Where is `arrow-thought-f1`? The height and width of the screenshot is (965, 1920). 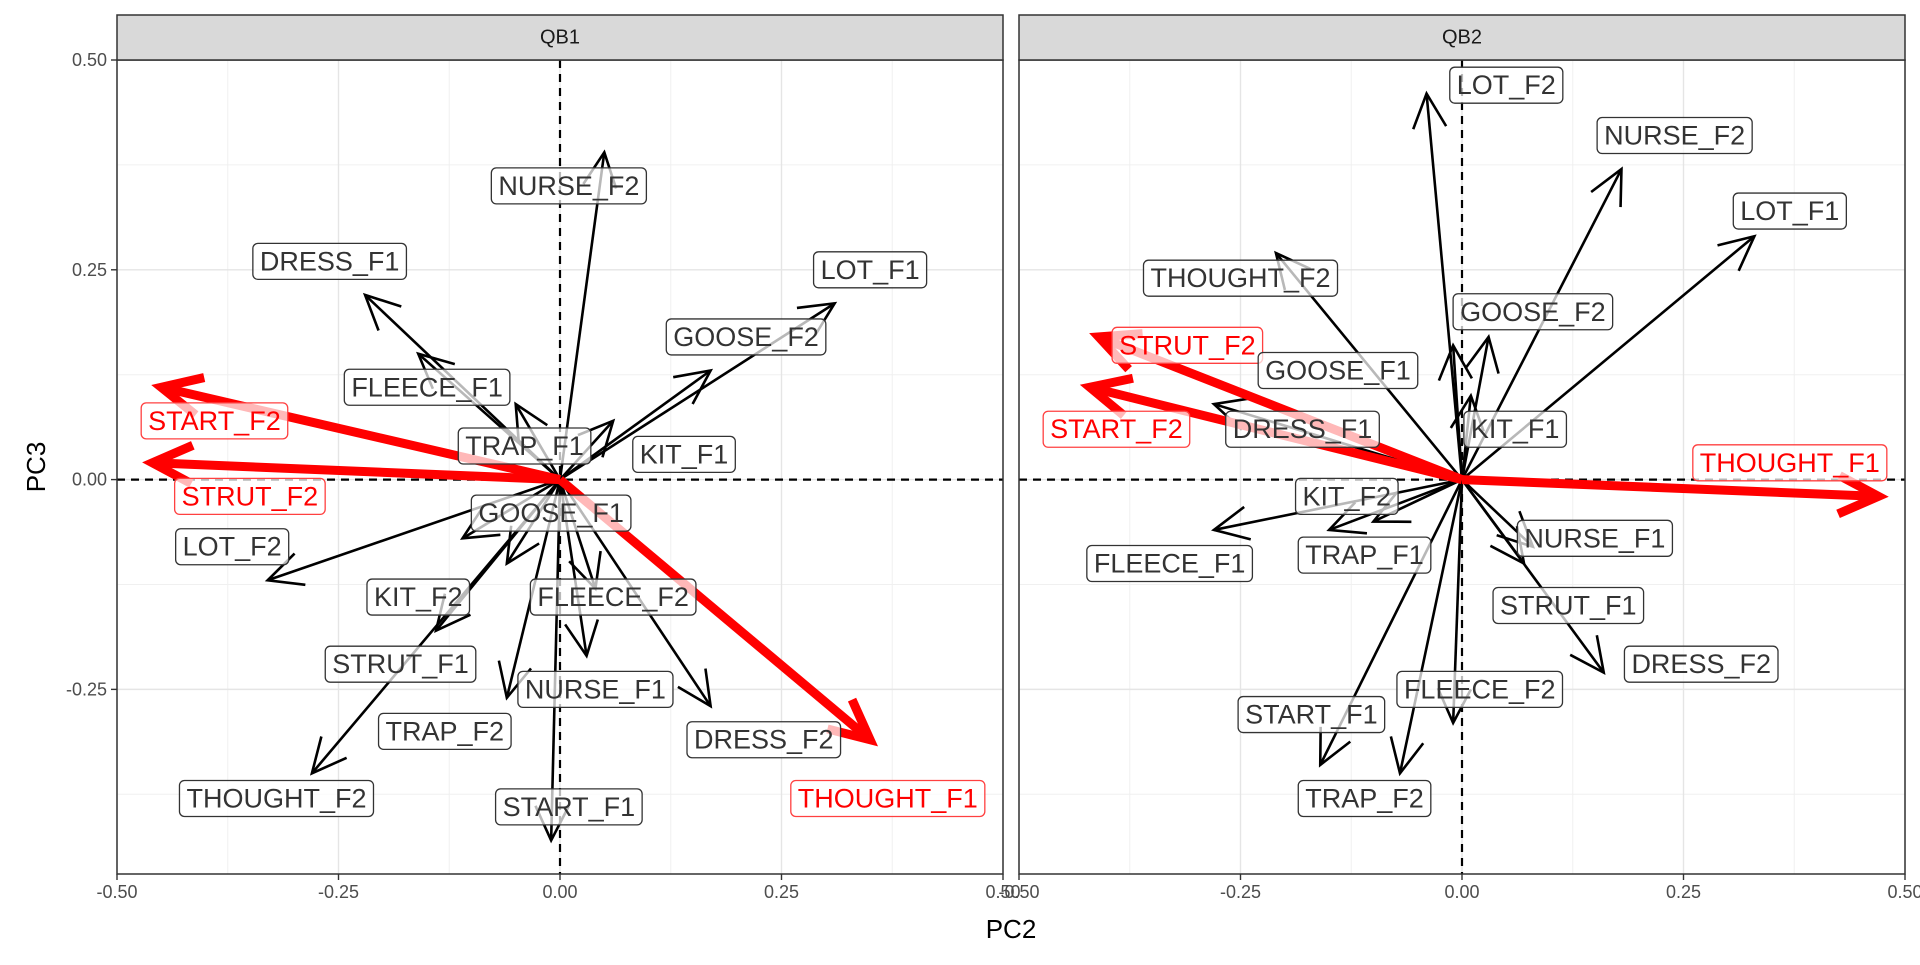 arrow-thought-f1 is located at coordinates (1675, 495).